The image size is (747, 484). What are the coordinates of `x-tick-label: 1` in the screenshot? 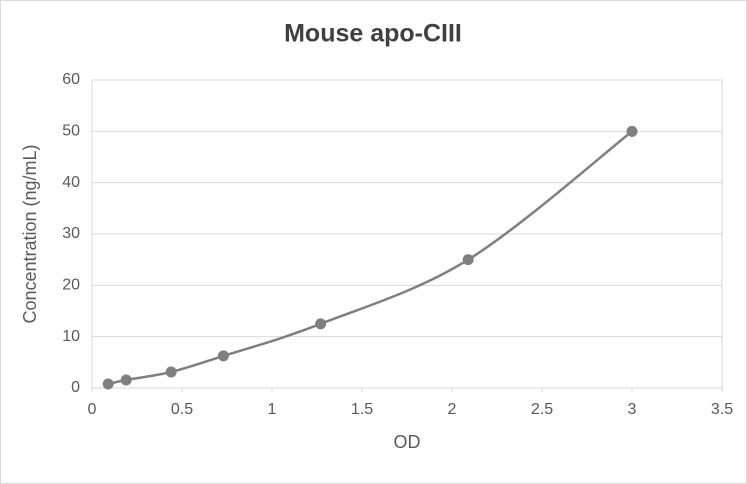 It's located at (272, 409).